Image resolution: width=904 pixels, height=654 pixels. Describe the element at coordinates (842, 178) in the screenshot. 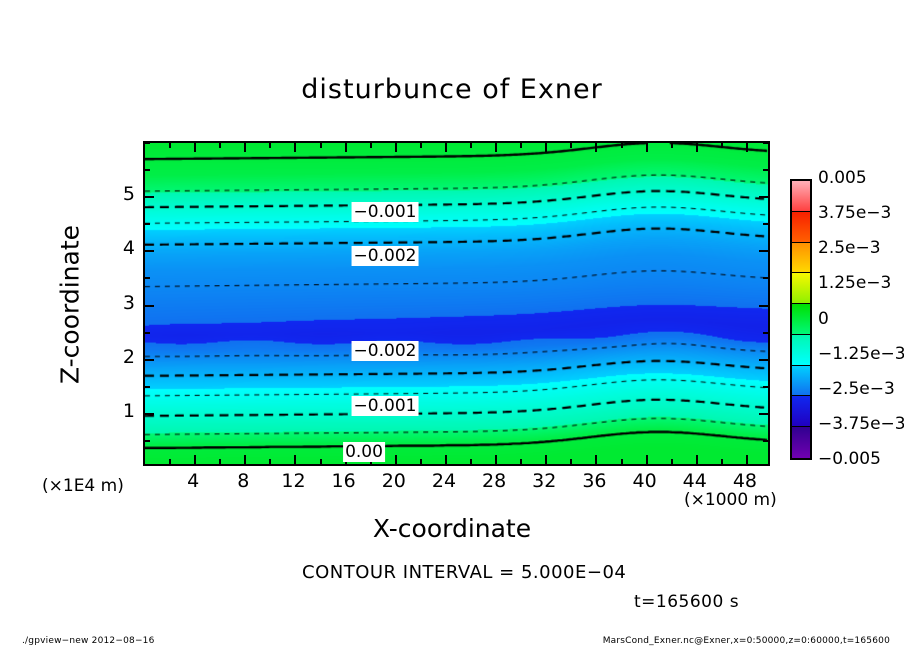

I see `colorbar-tick-label: 0.005` at that location.